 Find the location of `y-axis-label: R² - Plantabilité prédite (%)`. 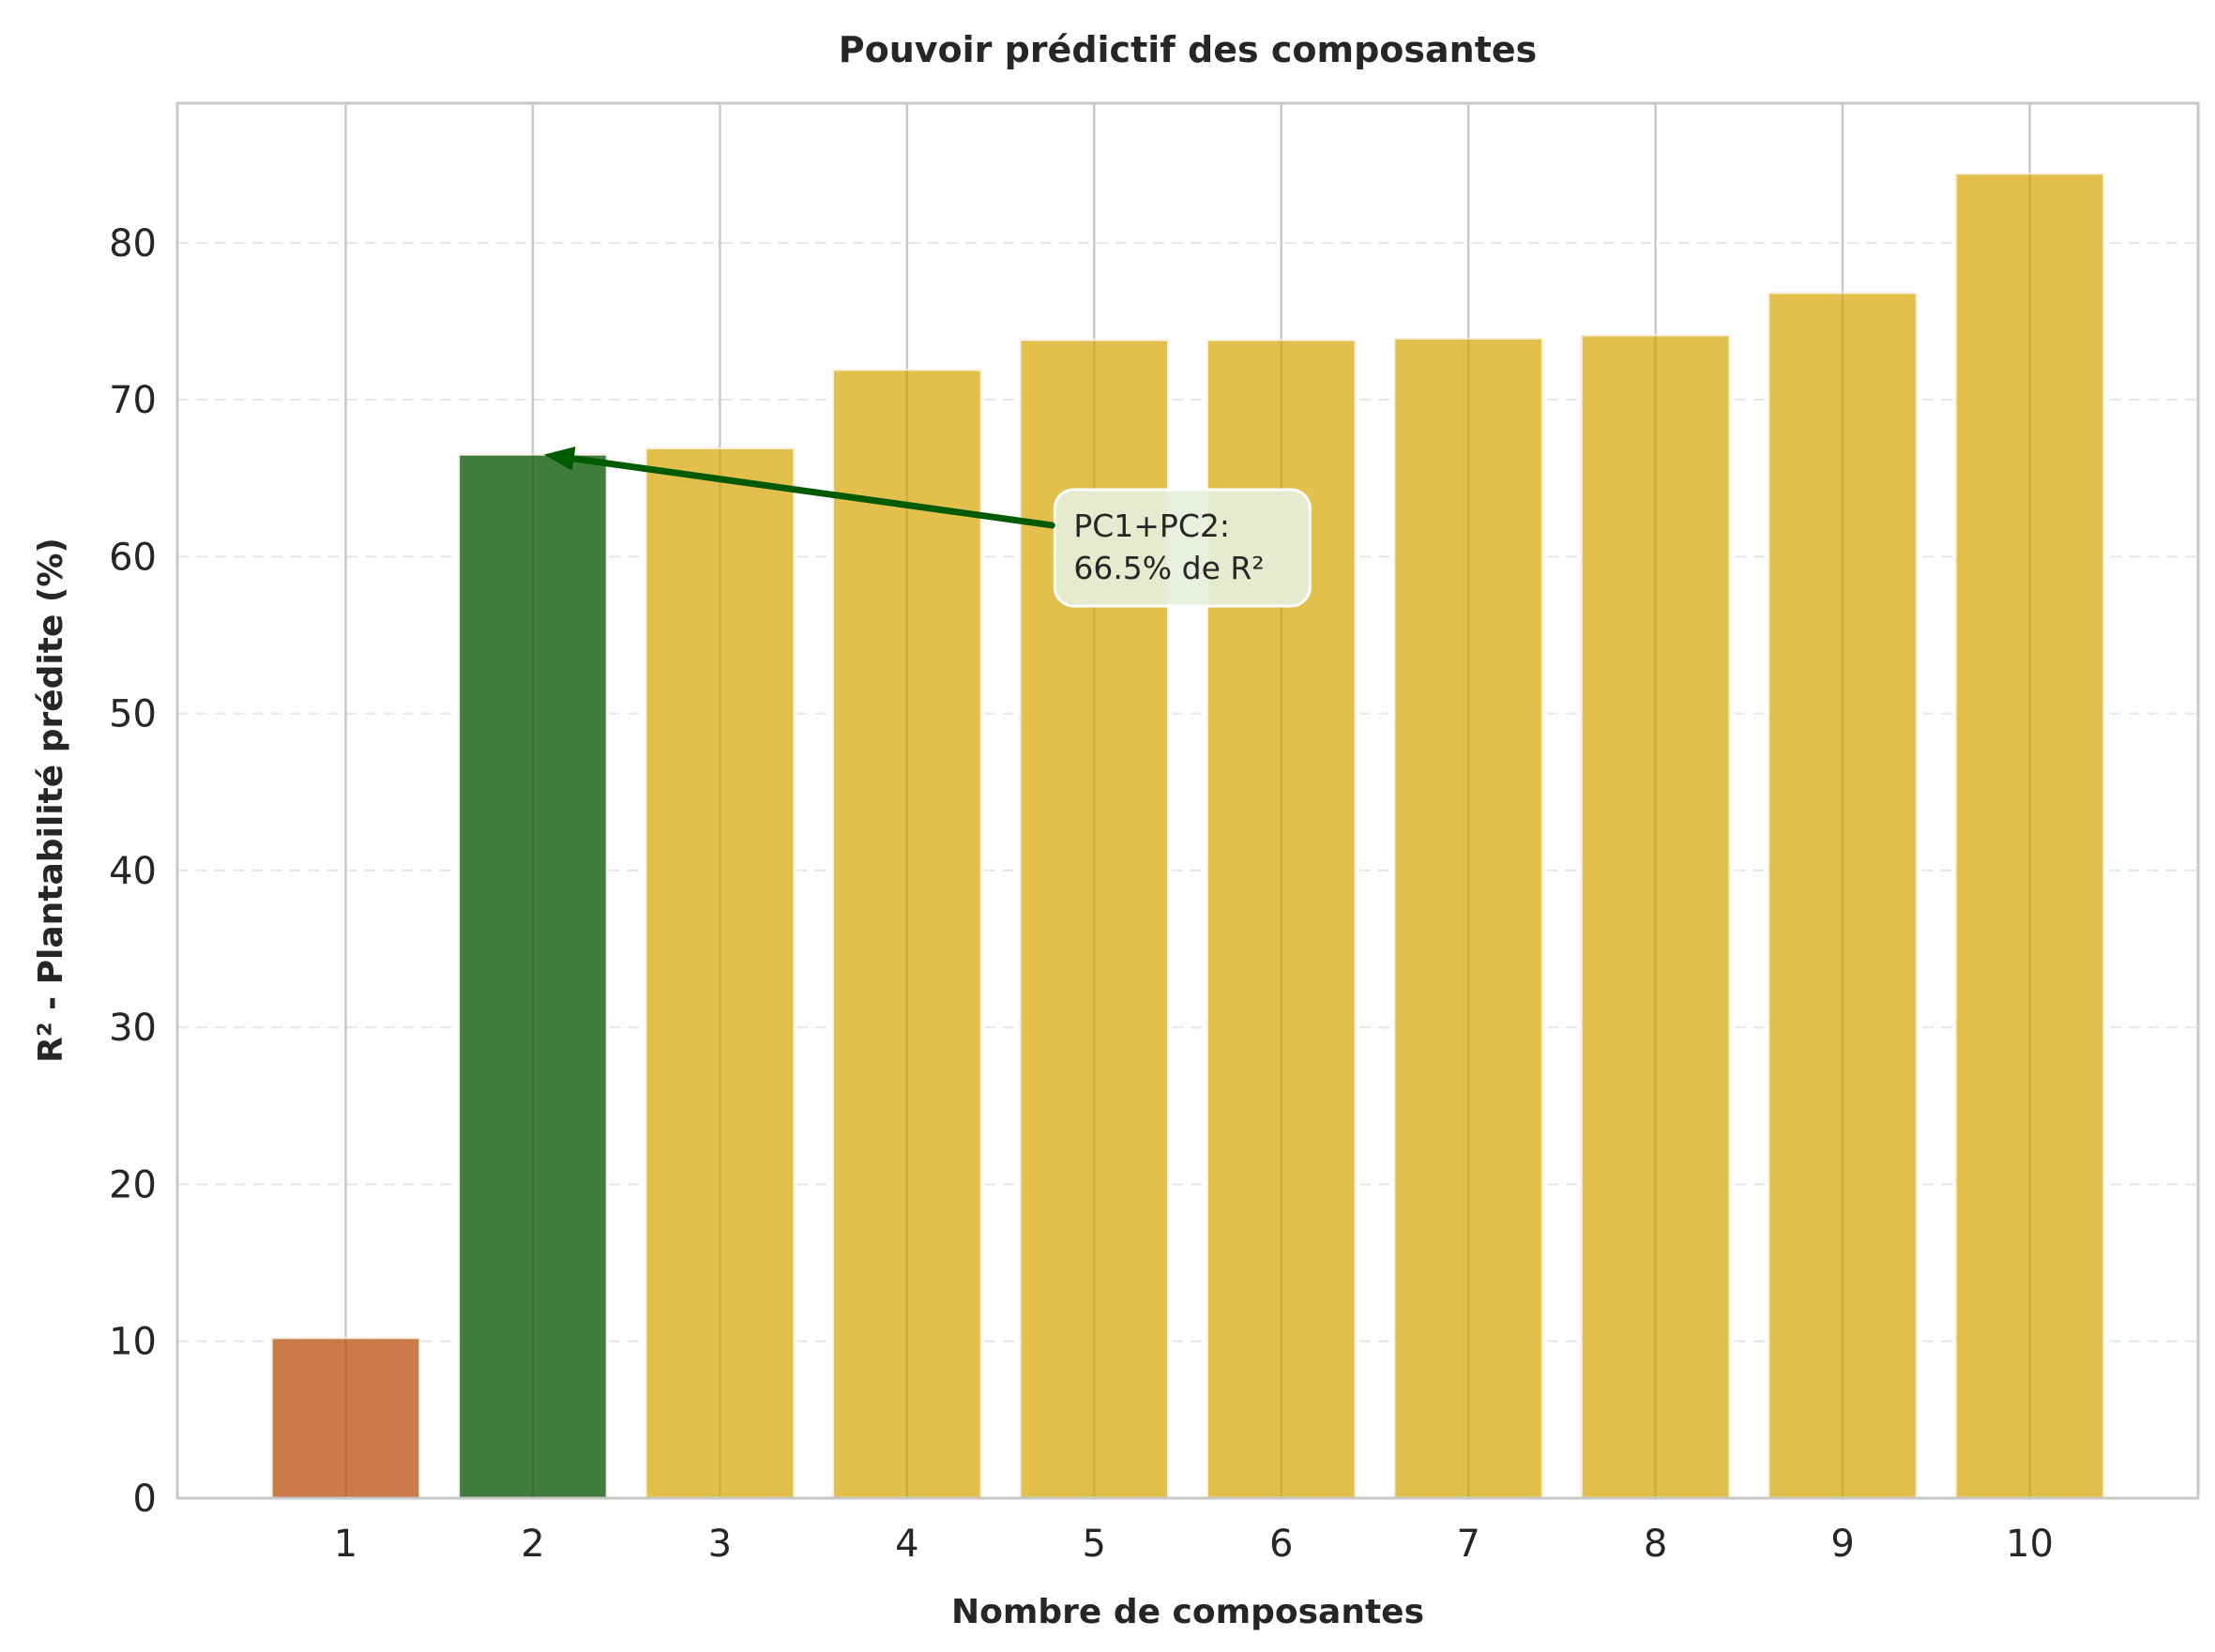

y-axis-label: R² - Plantabilité prédite (%) is located at coordinates (51, 800).